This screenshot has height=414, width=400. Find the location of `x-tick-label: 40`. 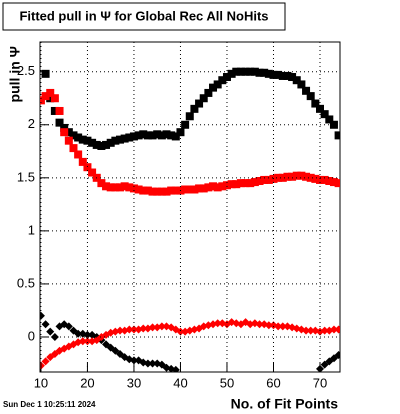

x-tick-label: 40 is located at coordinates (180, 382).